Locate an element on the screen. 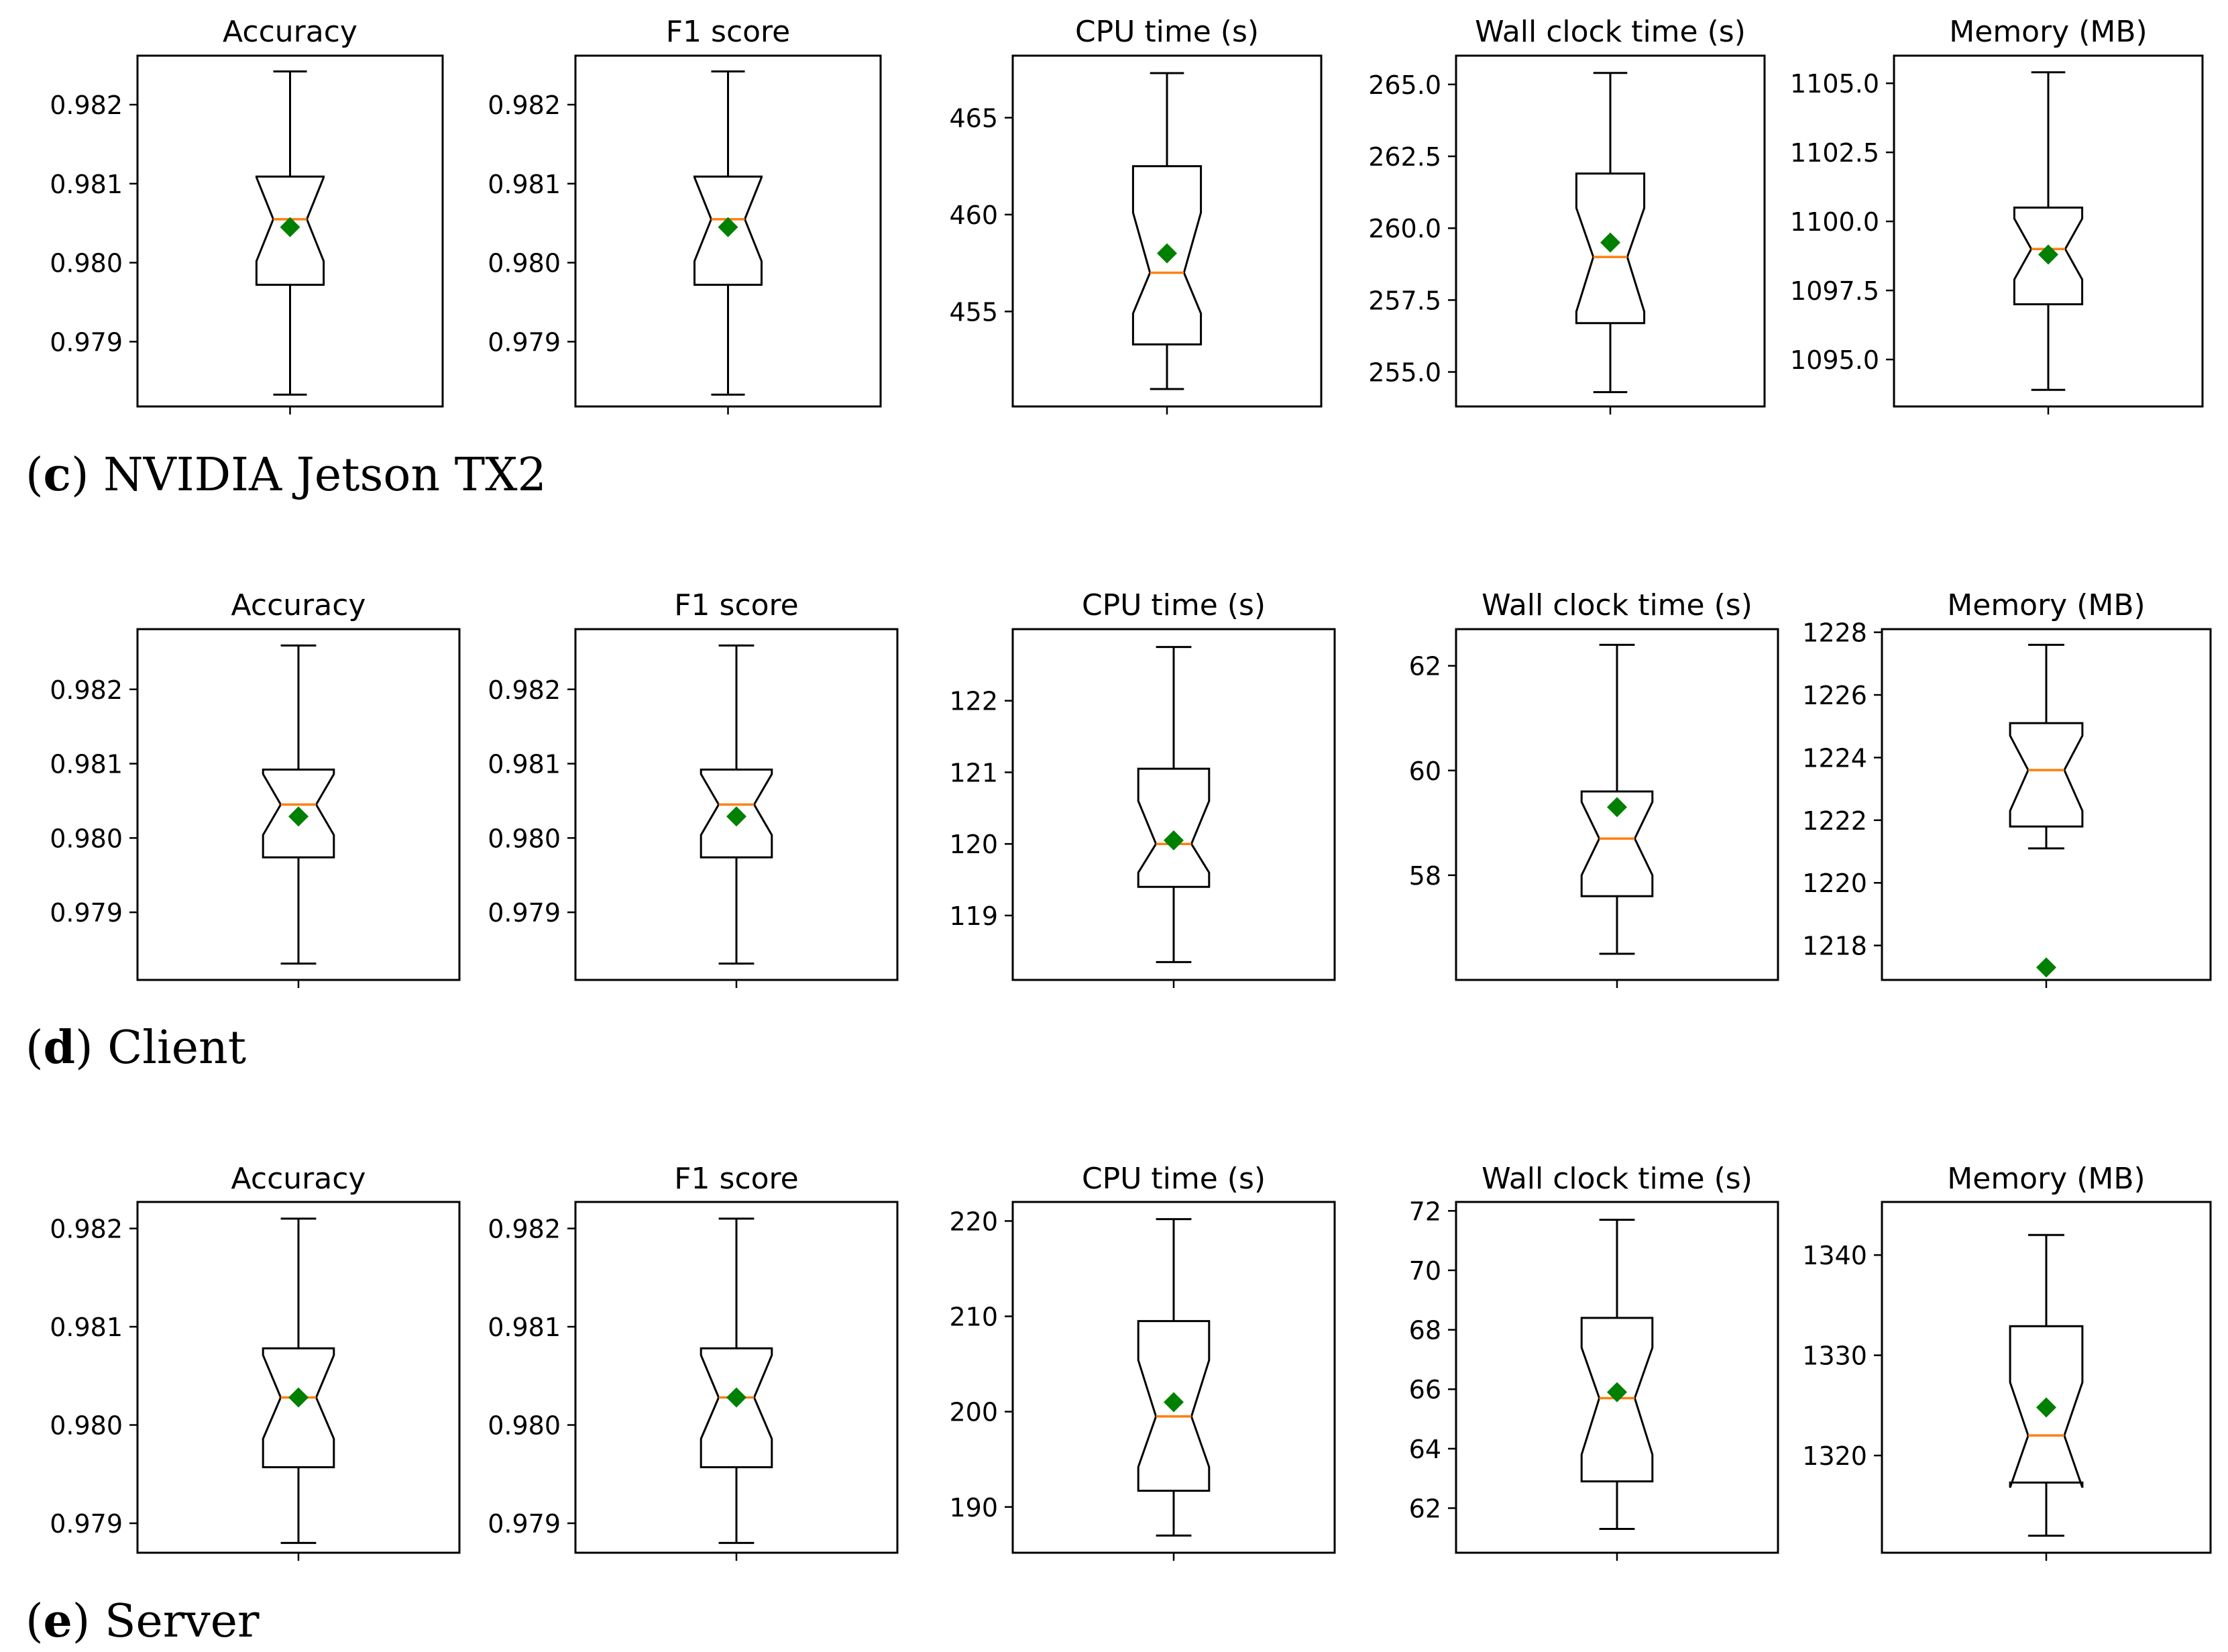 The height and width of the screenshot is (1652, 2228). caption-text: Server is located at coordinates (182, 1621).